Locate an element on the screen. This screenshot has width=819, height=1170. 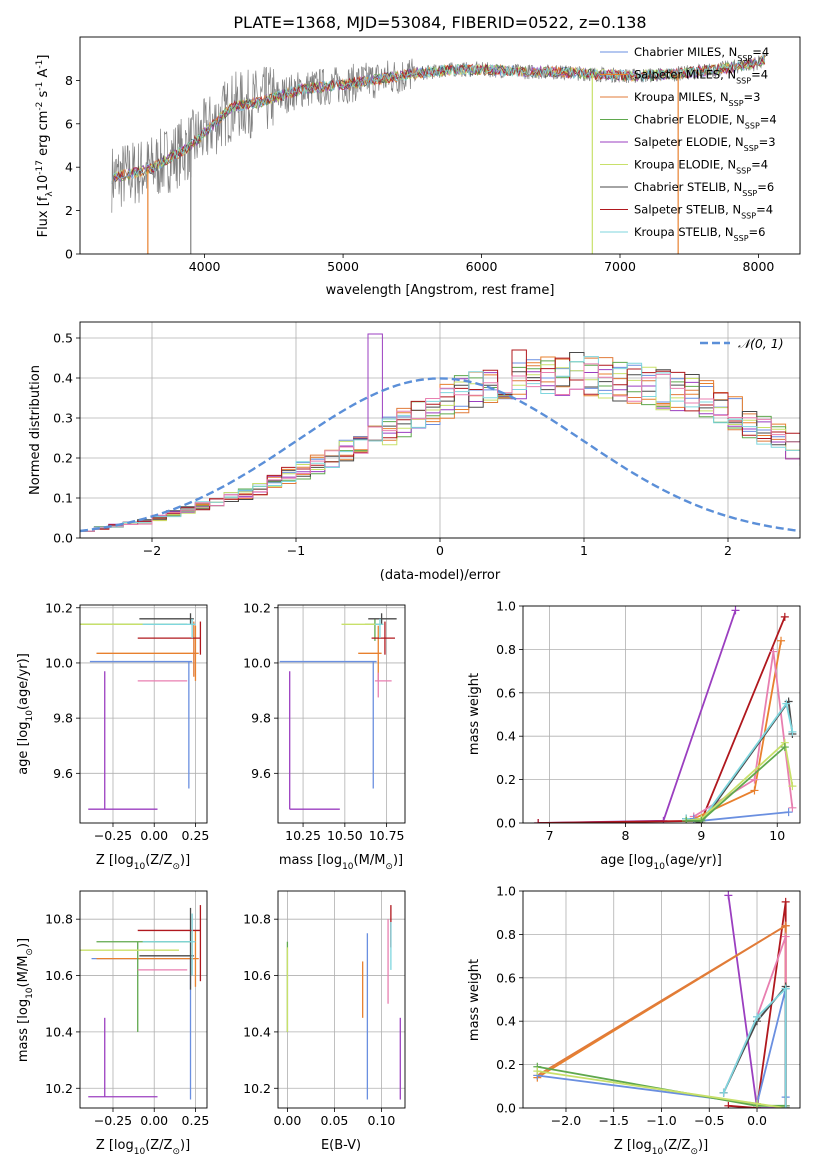
y-axis-label: mass weight is located at coordinates (474, 1000).